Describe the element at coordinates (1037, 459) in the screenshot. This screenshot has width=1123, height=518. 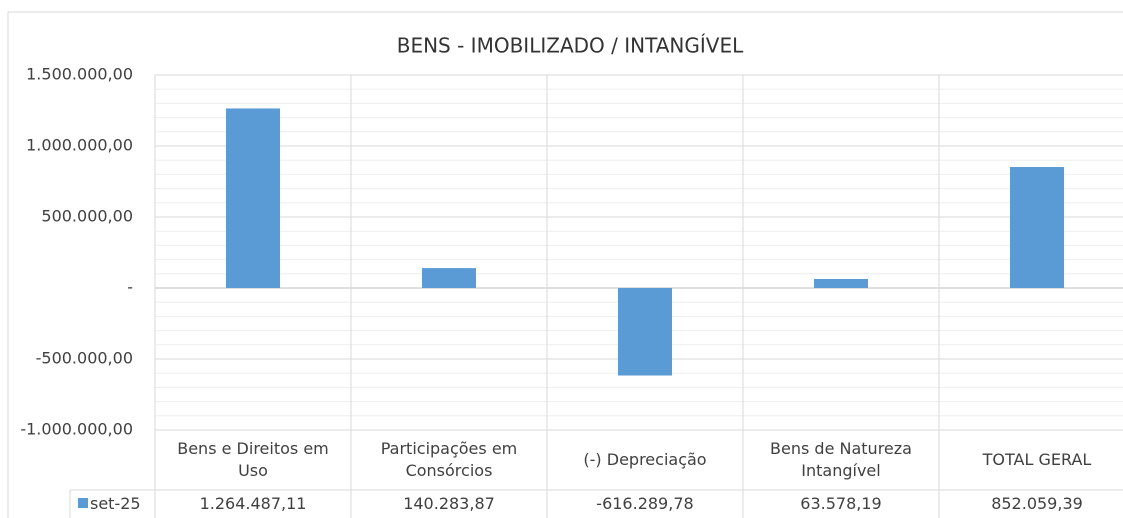
I see `category-label: TOTAL GERAL` at that location.